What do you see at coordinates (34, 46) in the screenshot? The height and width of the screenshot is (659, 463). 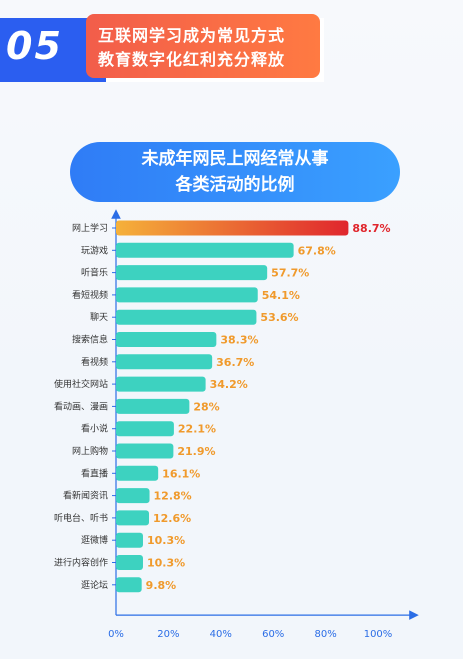 I see `section-number: 05` at bounding box center [34, 46].